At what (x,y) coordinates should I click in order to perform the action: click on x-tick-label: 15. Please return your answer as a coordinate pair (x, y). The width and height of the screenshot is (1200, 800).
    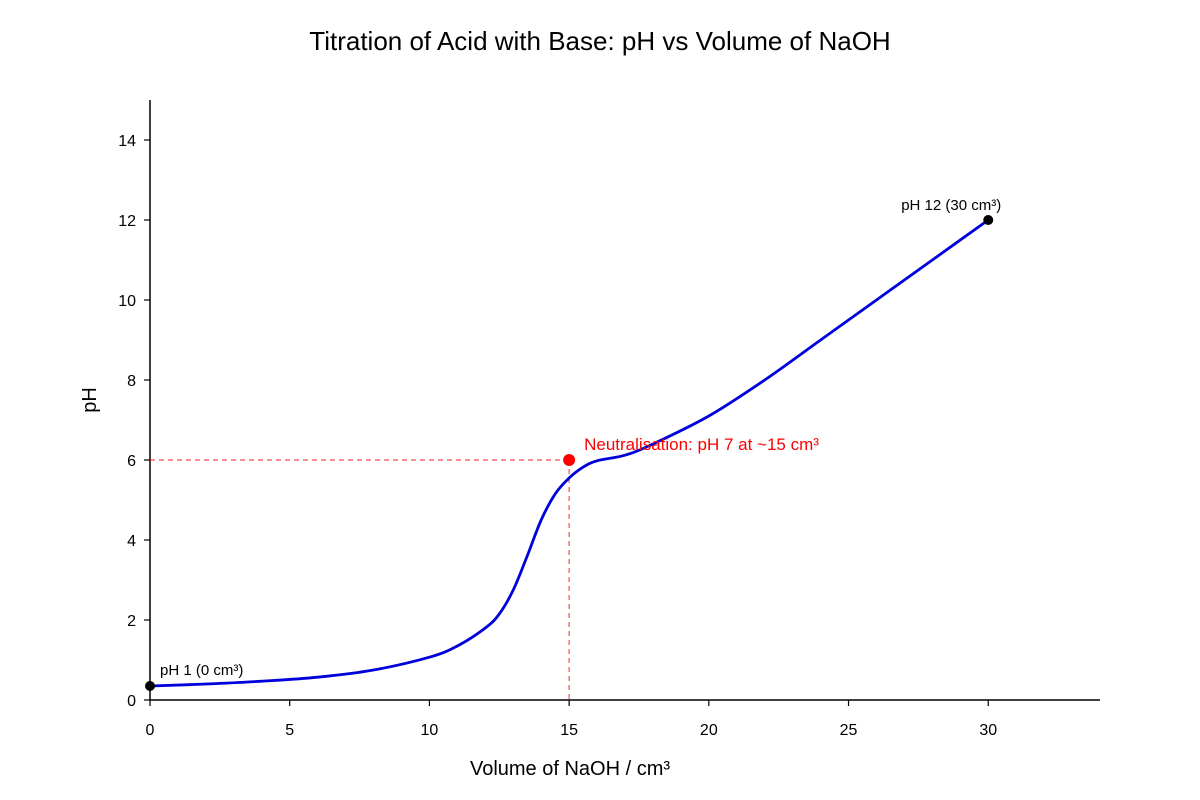
    Looking at the image, I should click on (569, 730).